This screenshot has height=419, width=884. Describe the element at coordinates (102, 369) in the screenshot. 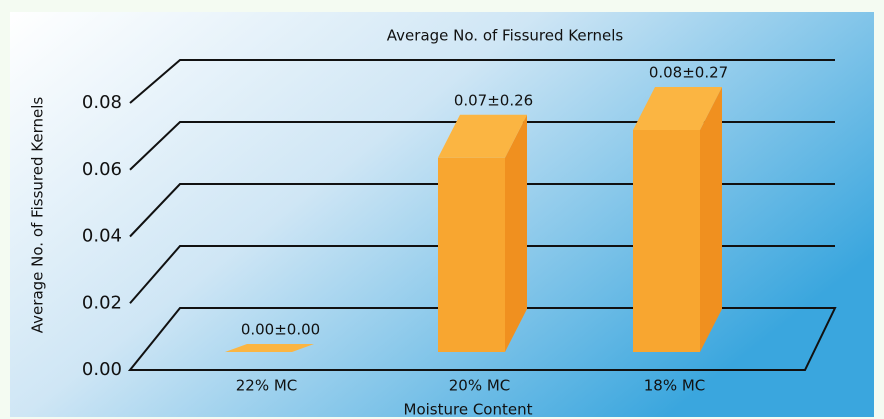

I see `y-tick-label: 0.00` at that location.